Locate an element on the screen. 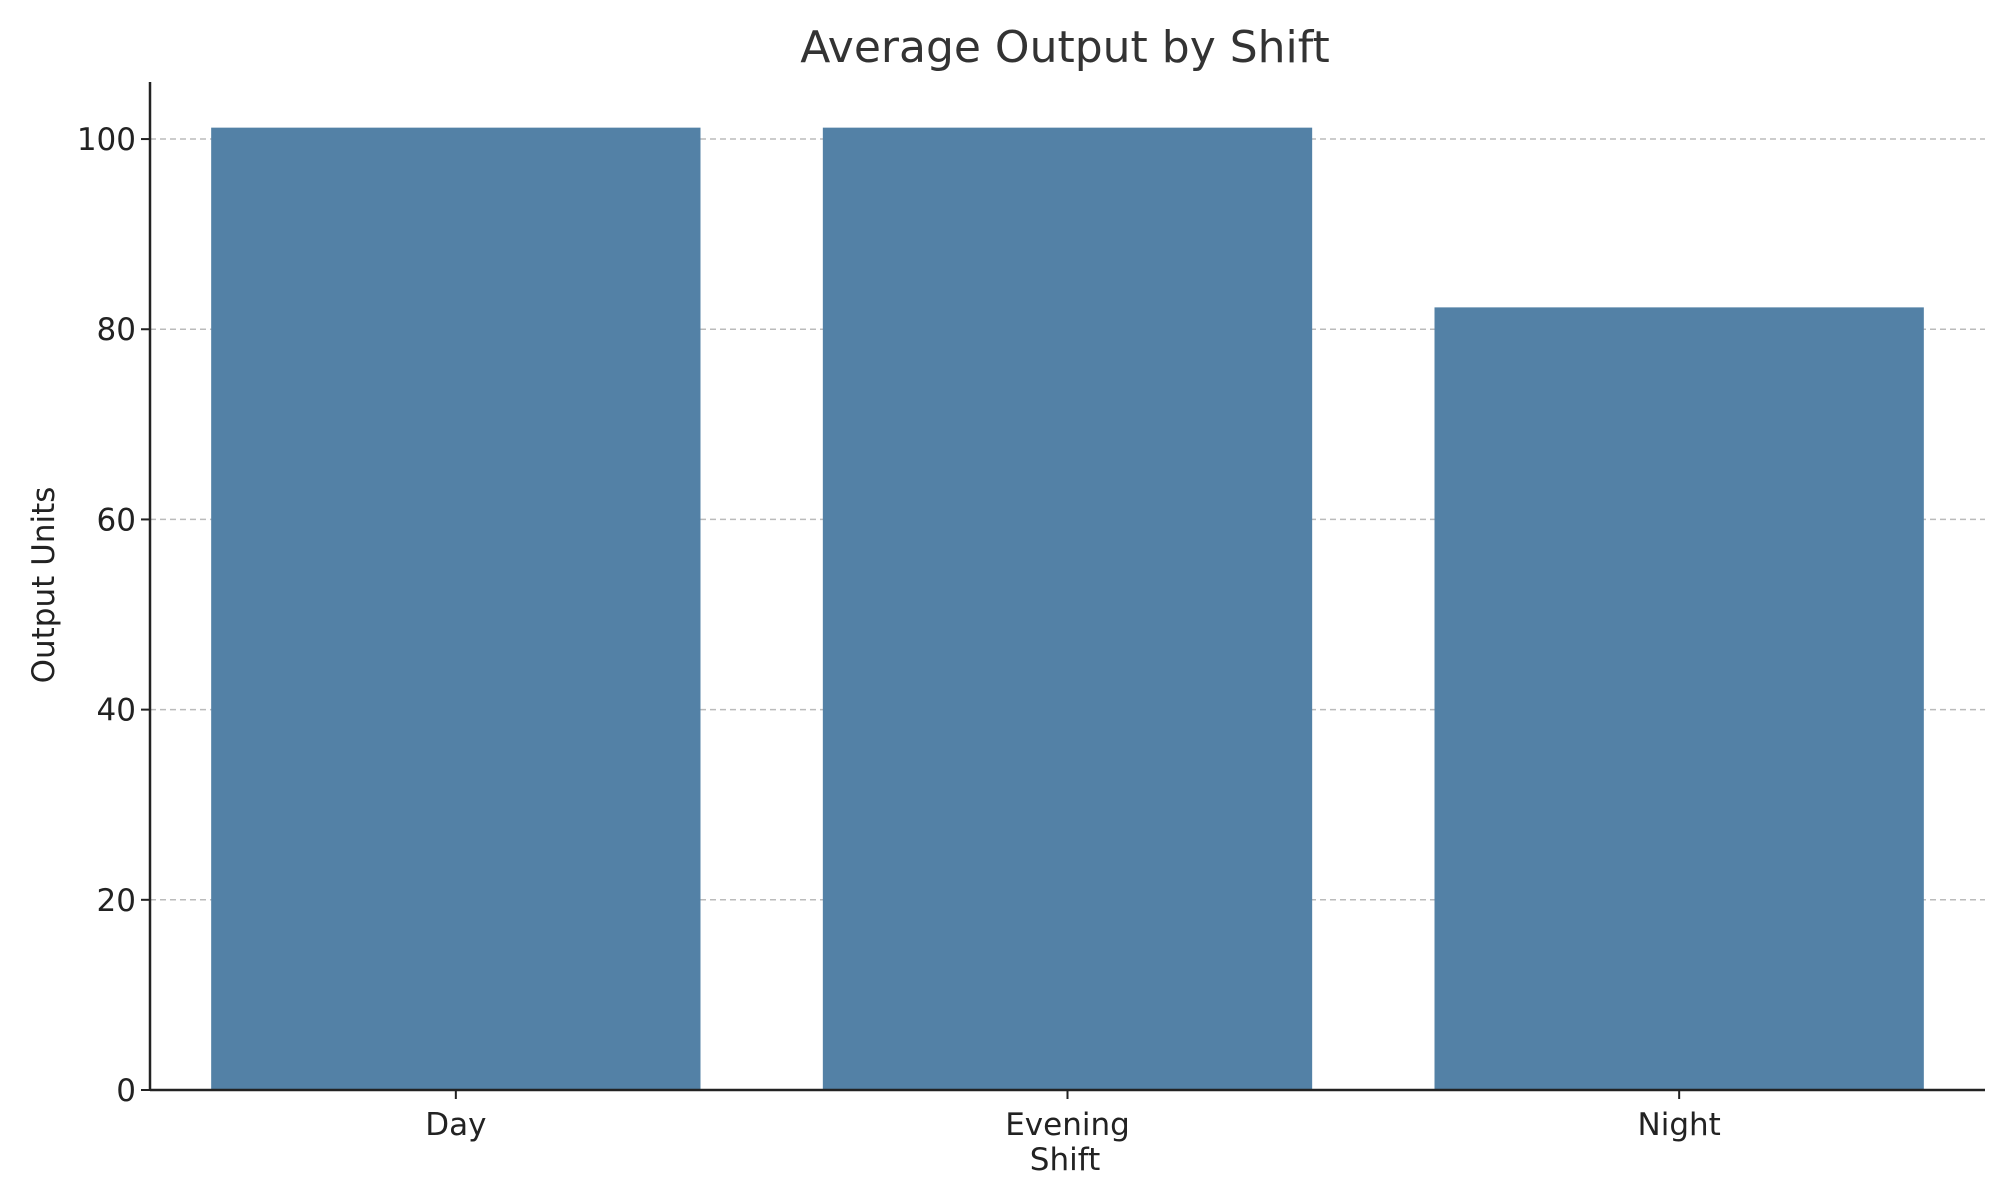 The image size is (2000, 1200). x-tick-label-day: Day is located at coordinates (455, 1125).